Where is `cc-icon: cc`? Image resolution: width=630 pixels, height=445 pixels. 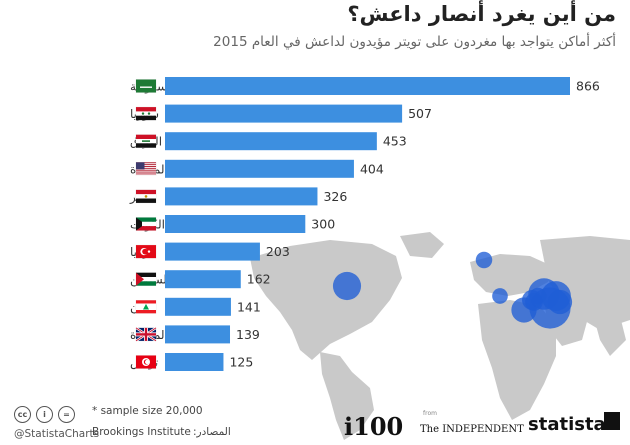
cc-icon: cc is located at coordinates (22, 414).